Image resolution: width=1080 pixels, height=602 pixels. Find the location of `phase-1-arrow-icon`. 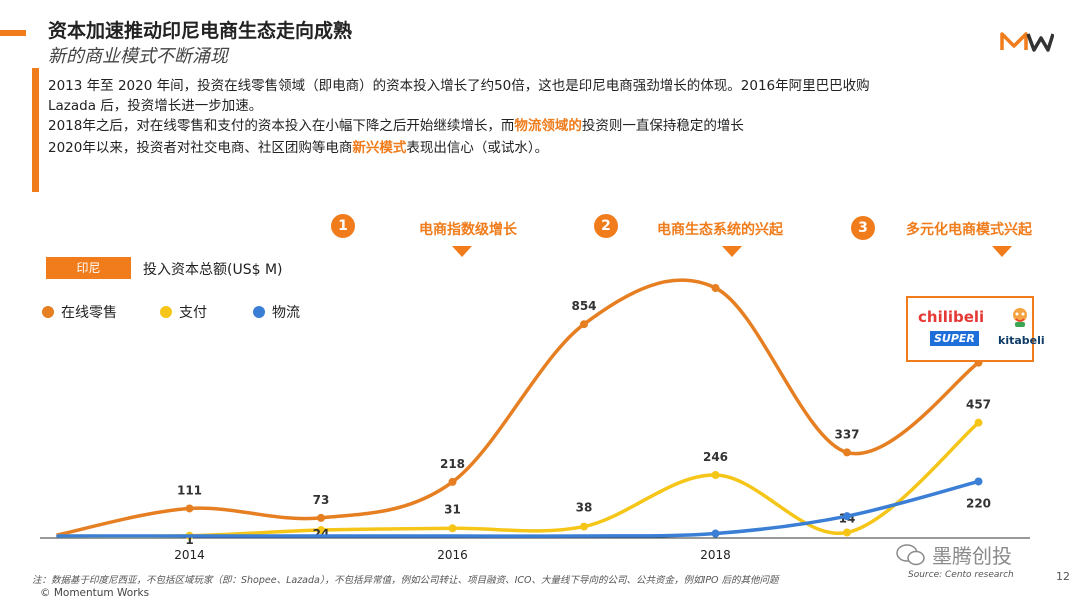

phase-1-arrow-icon is located at coordinates (462, 251).